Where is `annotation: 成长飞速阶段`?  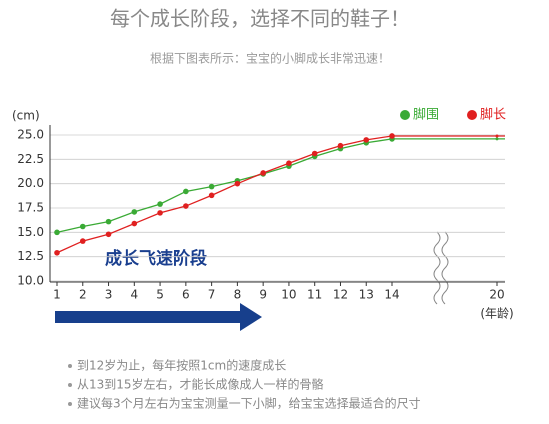 annotation: 成长飞速阶段 is located at coordinates (156, 258).